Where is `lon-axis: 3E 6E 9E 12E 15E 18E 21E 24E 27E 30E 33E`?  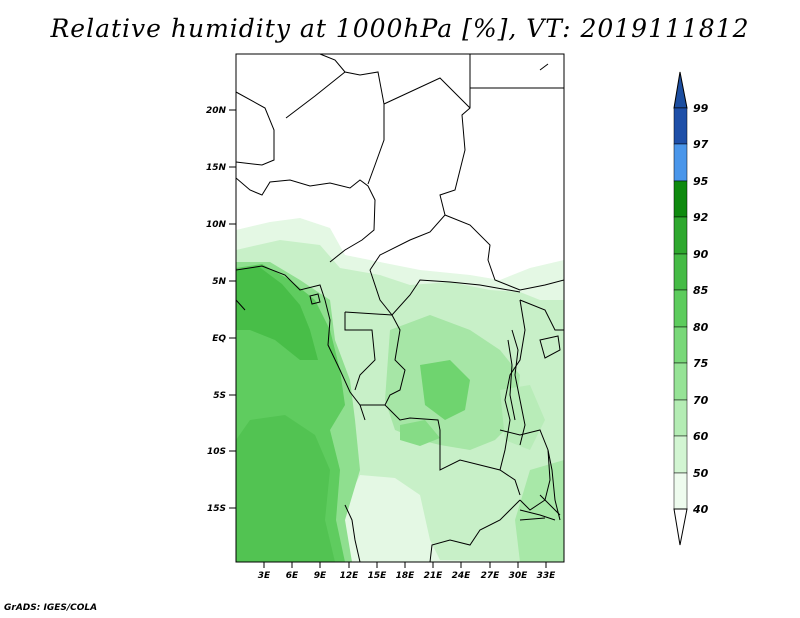
lon-axis: 3E 6E 9E 12E 15E 18E 21E 24E 27E 30E 33E is located at coordinates (407, 571).